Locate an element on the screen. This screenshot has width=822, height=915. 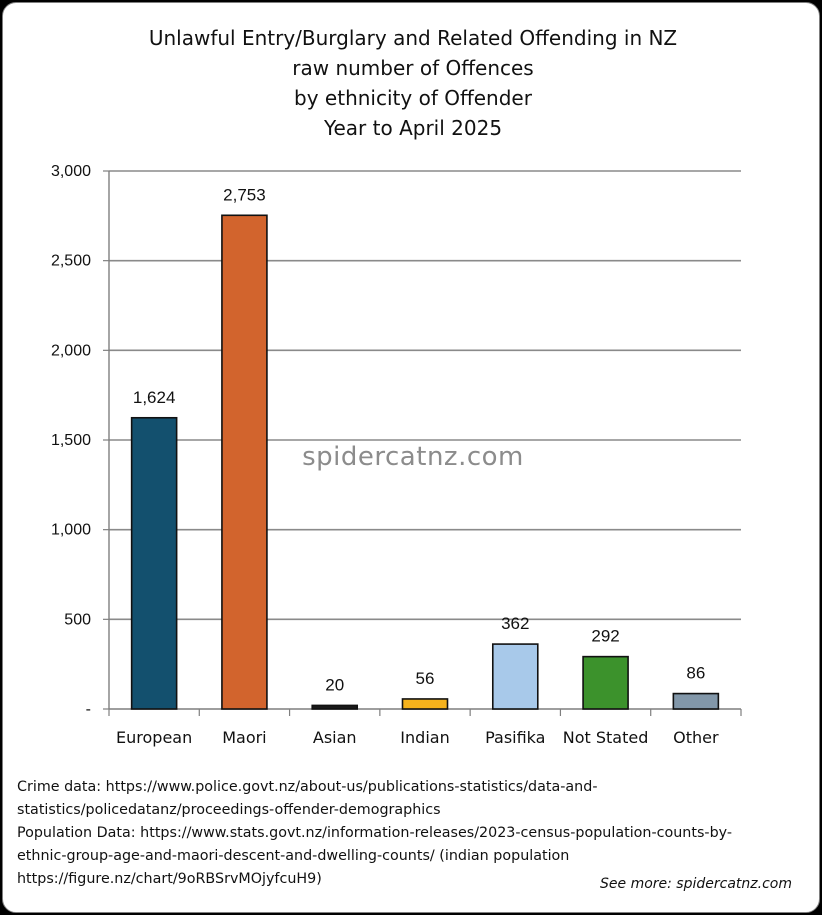
bar-maori is located at coordinates (244, 462).